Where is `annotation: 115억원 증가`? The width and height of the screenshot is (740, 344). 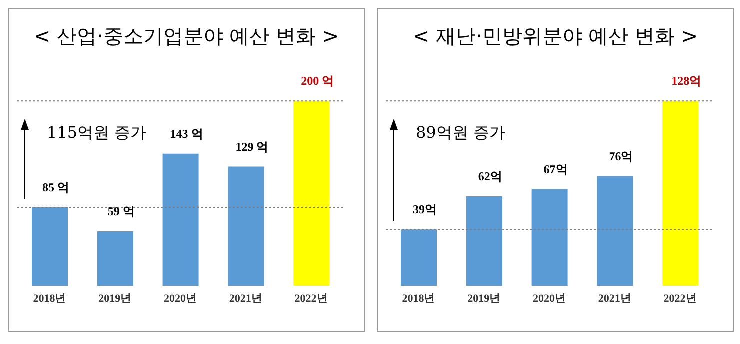 annotation: 115억원 증가 is located at coordinates (97, 133).